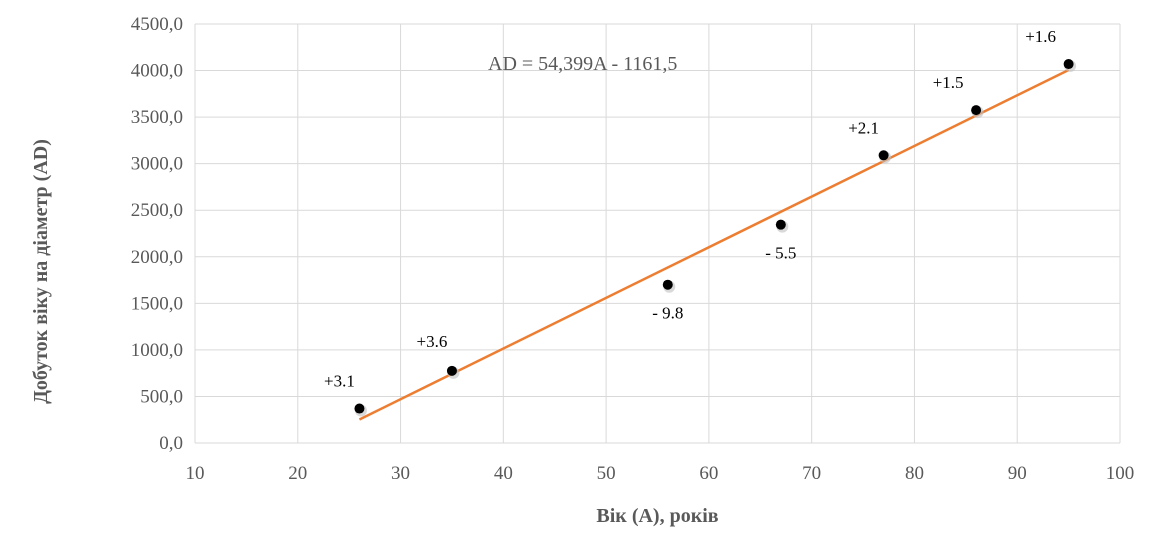  Describe the element at coordinates (339, 381) in the screenshot. I see `data-label: +3.1` at that location.